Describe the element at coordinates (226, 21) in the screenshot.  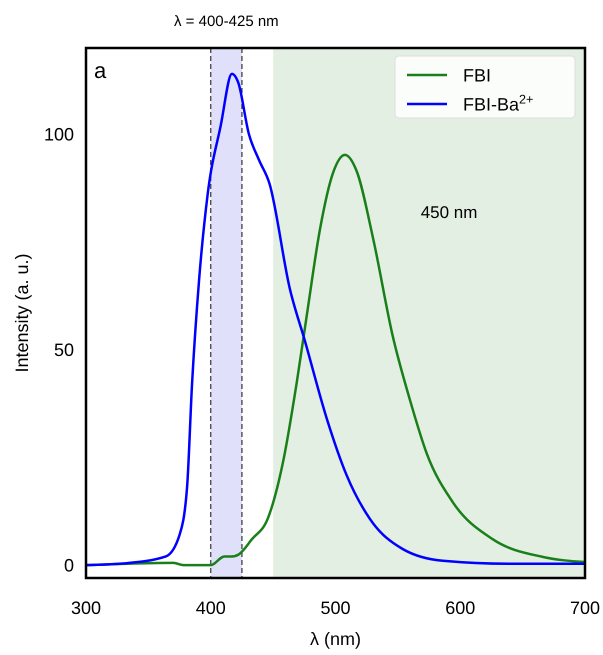
I see `band-label: λ = 400-425 nm` at that location.